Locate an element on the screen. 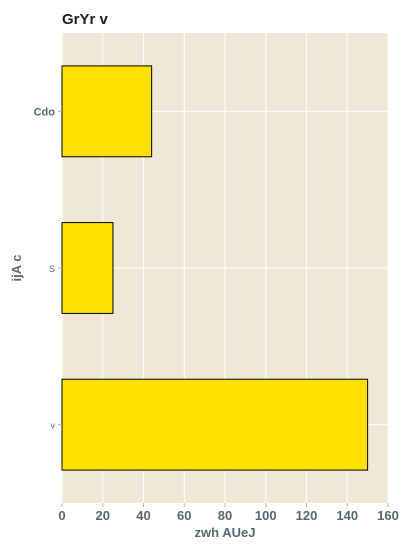 The image size is (414, 552). x-axis-label: zwh AUeJ is located at coordinates (225, 532).